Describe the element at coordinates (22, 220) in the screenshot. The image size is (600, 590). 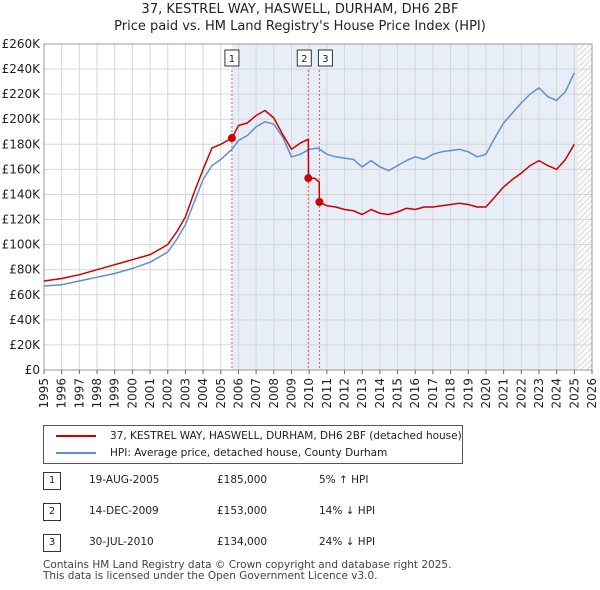
I see `y-tick-label: £120K` at that location.